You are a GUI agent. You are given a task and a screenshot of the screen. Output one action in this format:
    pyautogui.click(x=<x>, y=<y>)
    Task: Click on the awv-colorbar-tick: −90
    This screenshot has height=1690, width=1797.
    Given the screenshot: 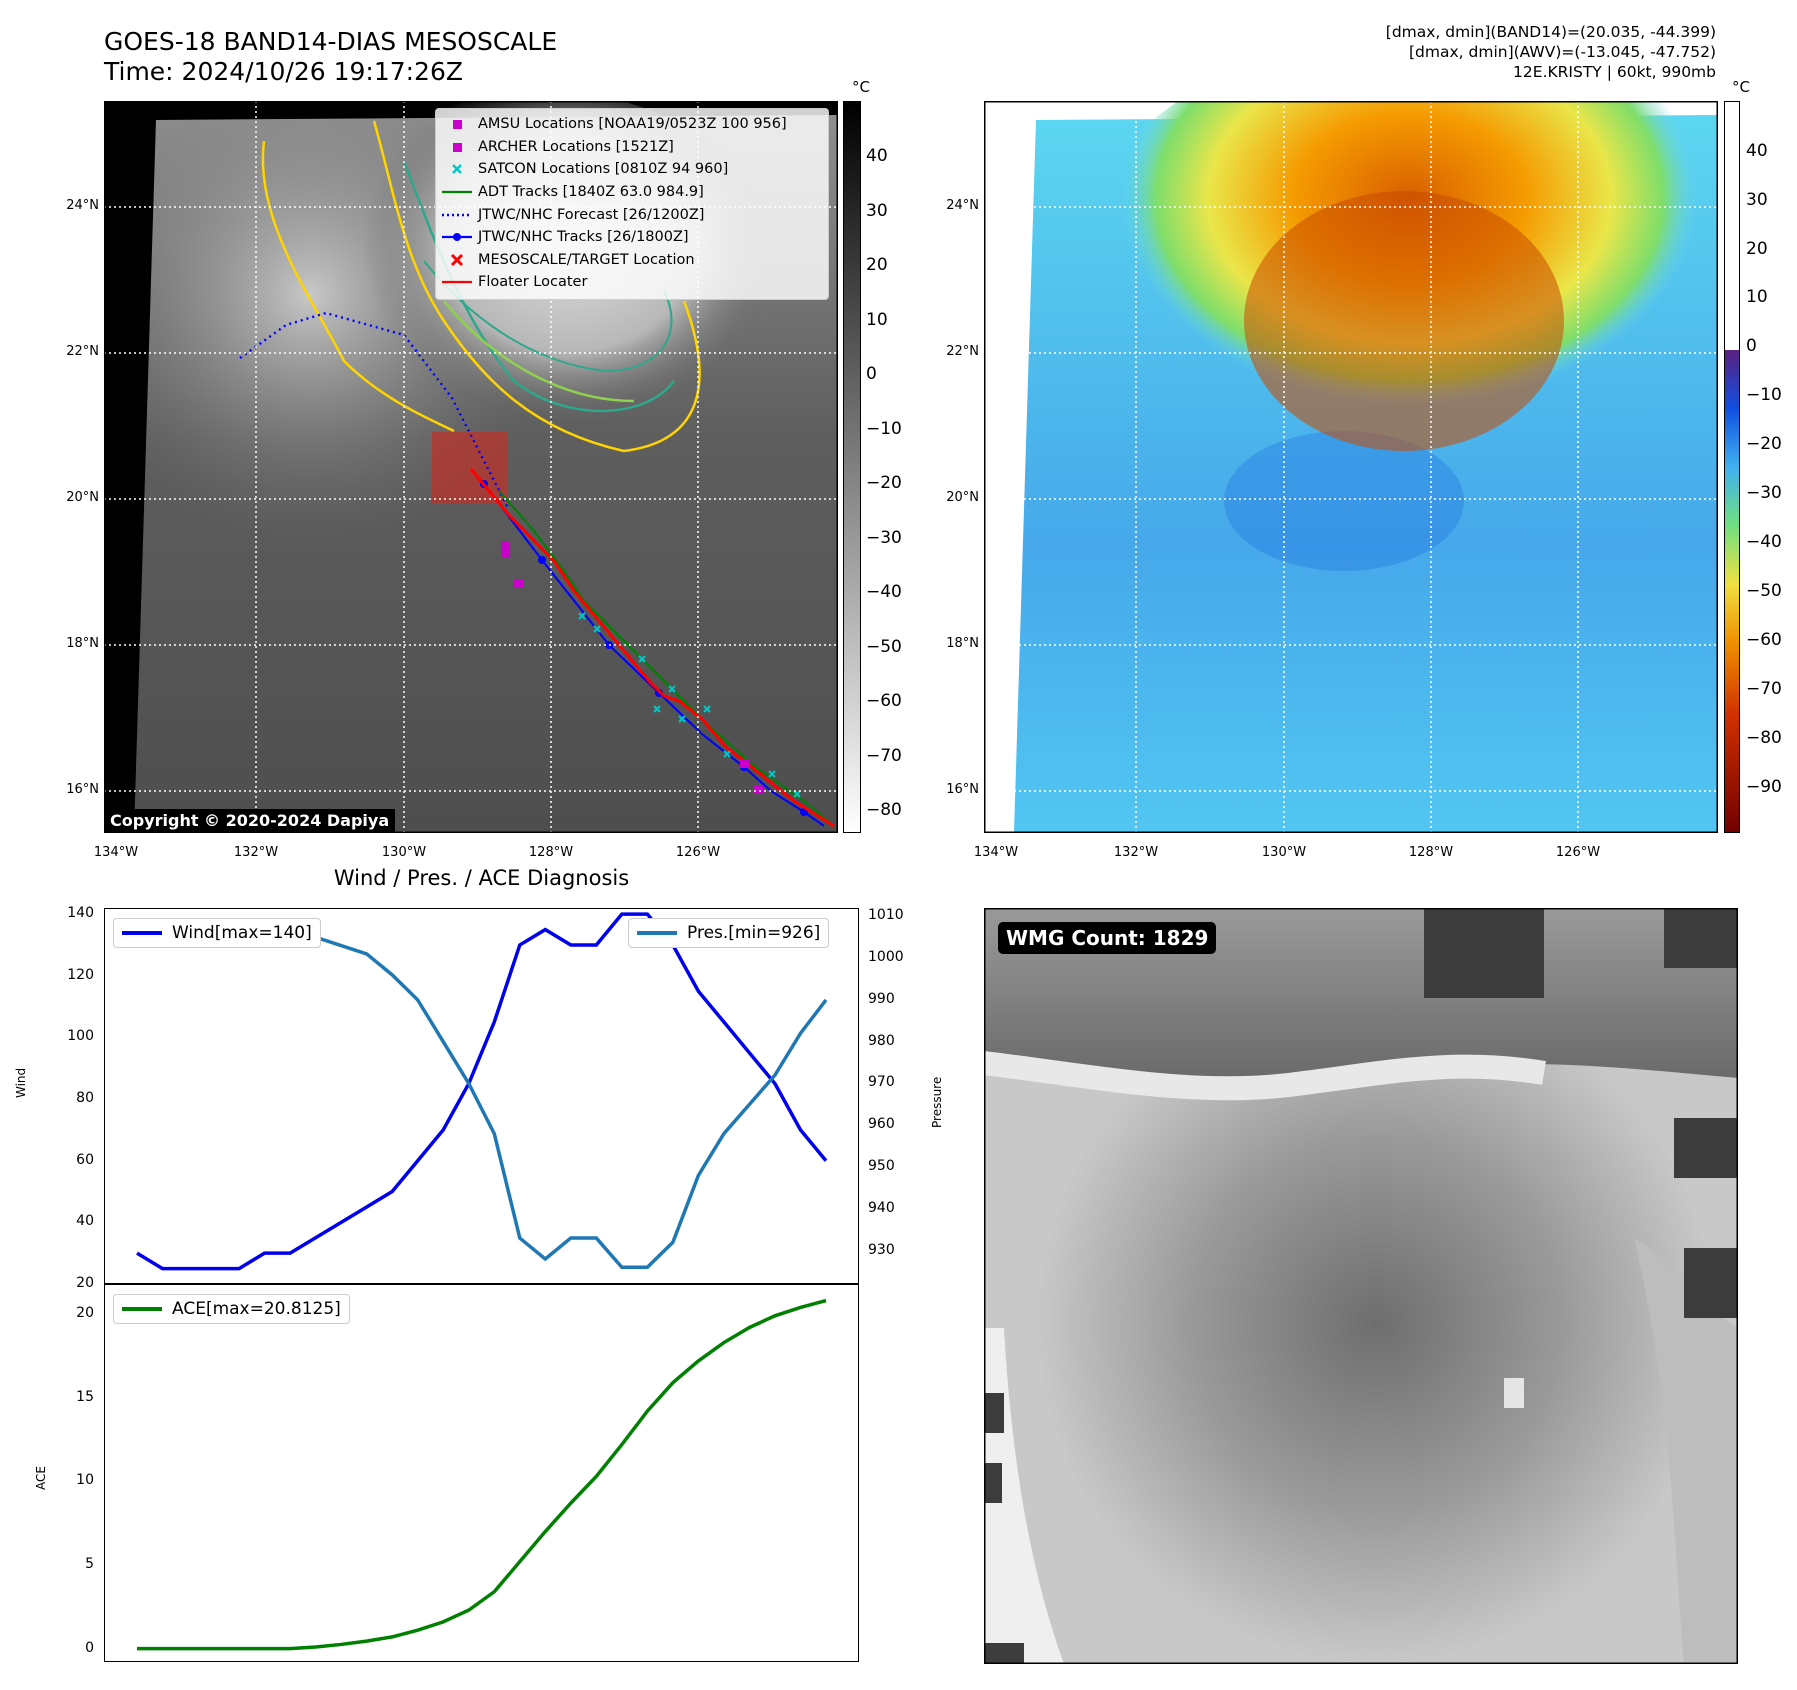 What is the action you would take?
    pyautogui.click(x=1764, y=787)
    